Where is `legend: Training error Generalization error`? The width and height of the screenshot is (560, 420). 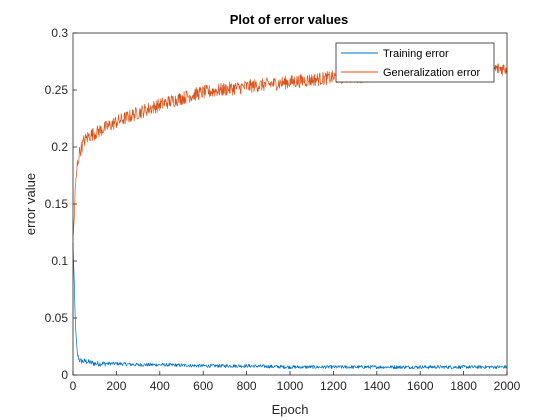 legend: Training error Generalization error is located at coordinates (415, 62).